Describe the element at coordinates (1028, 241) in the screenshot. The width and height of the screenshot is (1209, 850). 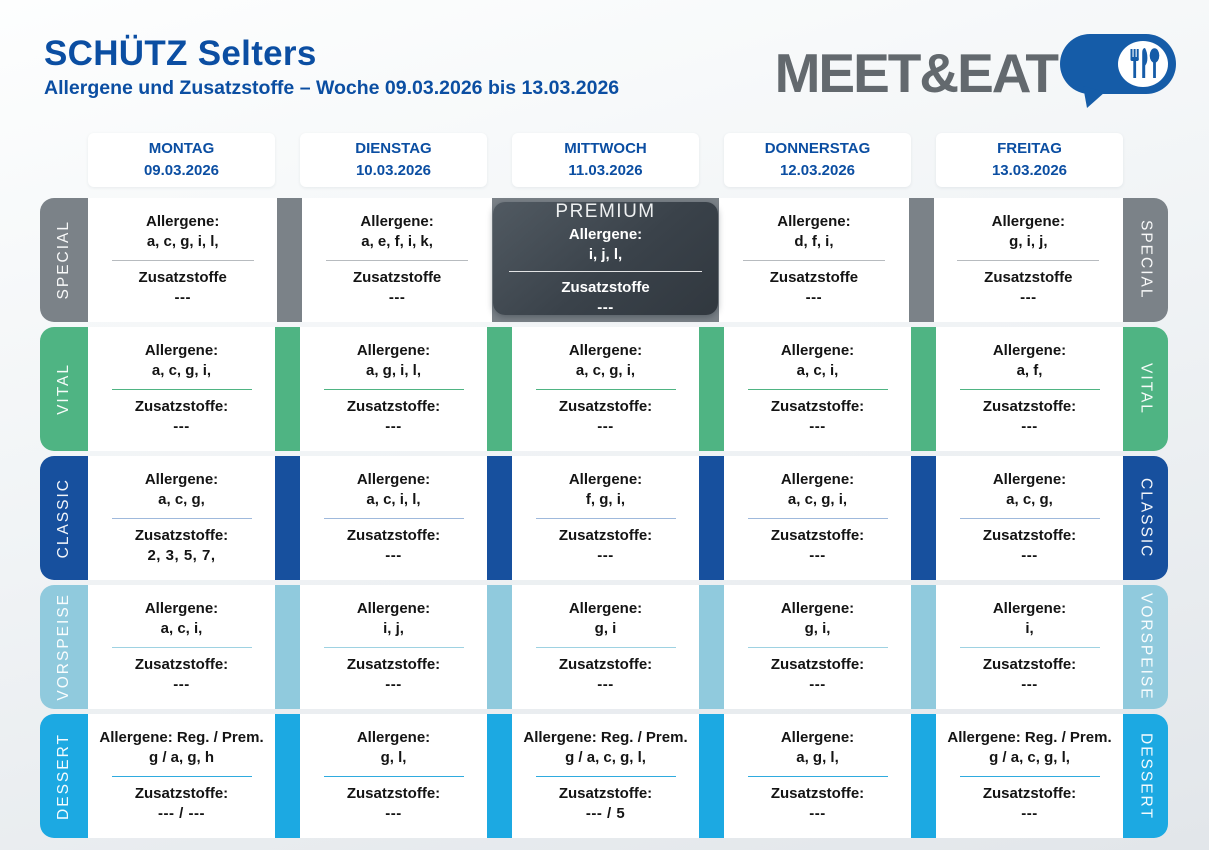
I see `allergene-values: g, i, j,` at that location.